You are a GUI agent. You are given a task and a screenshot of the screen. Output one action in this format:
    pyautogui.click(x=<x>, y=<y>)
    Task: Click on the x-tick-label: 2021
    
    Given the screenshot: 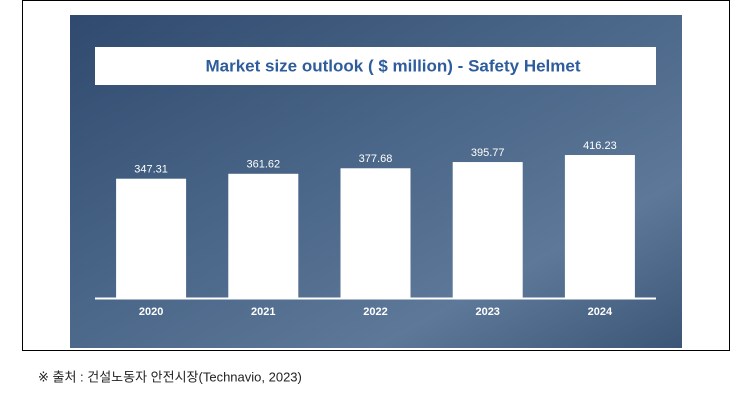 What is the action you would take?
    pyautogui.click(x=263, y=312)
    